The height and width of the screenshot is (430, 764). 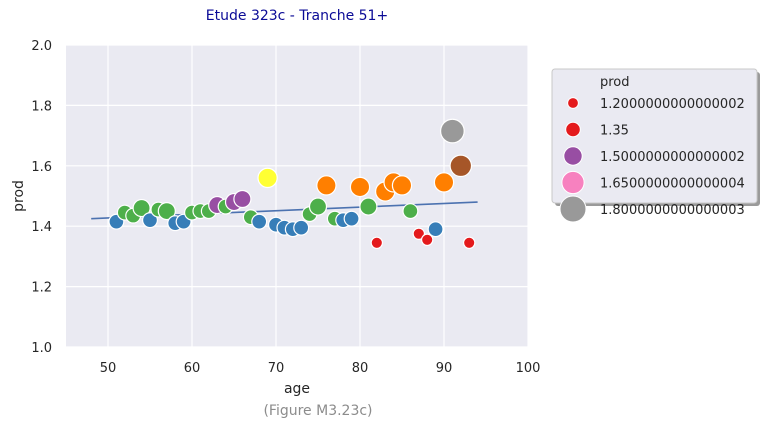 What do you see at coordinates (444, 368) in the screenshot?
I see `x-tick-label: 90` at bounding box center [444, 368].